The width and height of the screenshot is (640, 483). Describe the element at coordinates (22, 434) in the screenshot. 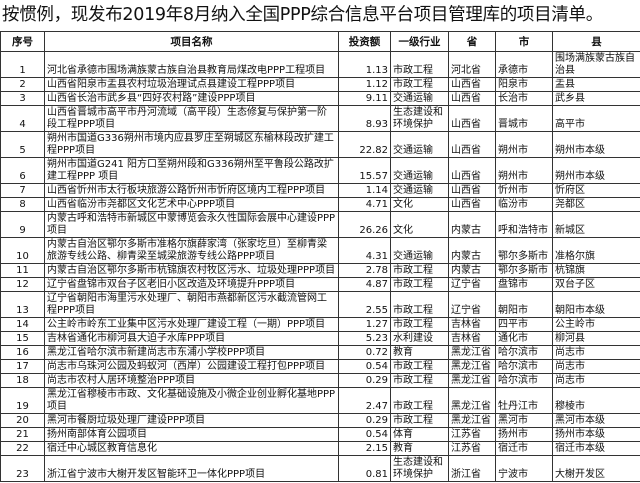

I see `cell-index: 21` at that location.